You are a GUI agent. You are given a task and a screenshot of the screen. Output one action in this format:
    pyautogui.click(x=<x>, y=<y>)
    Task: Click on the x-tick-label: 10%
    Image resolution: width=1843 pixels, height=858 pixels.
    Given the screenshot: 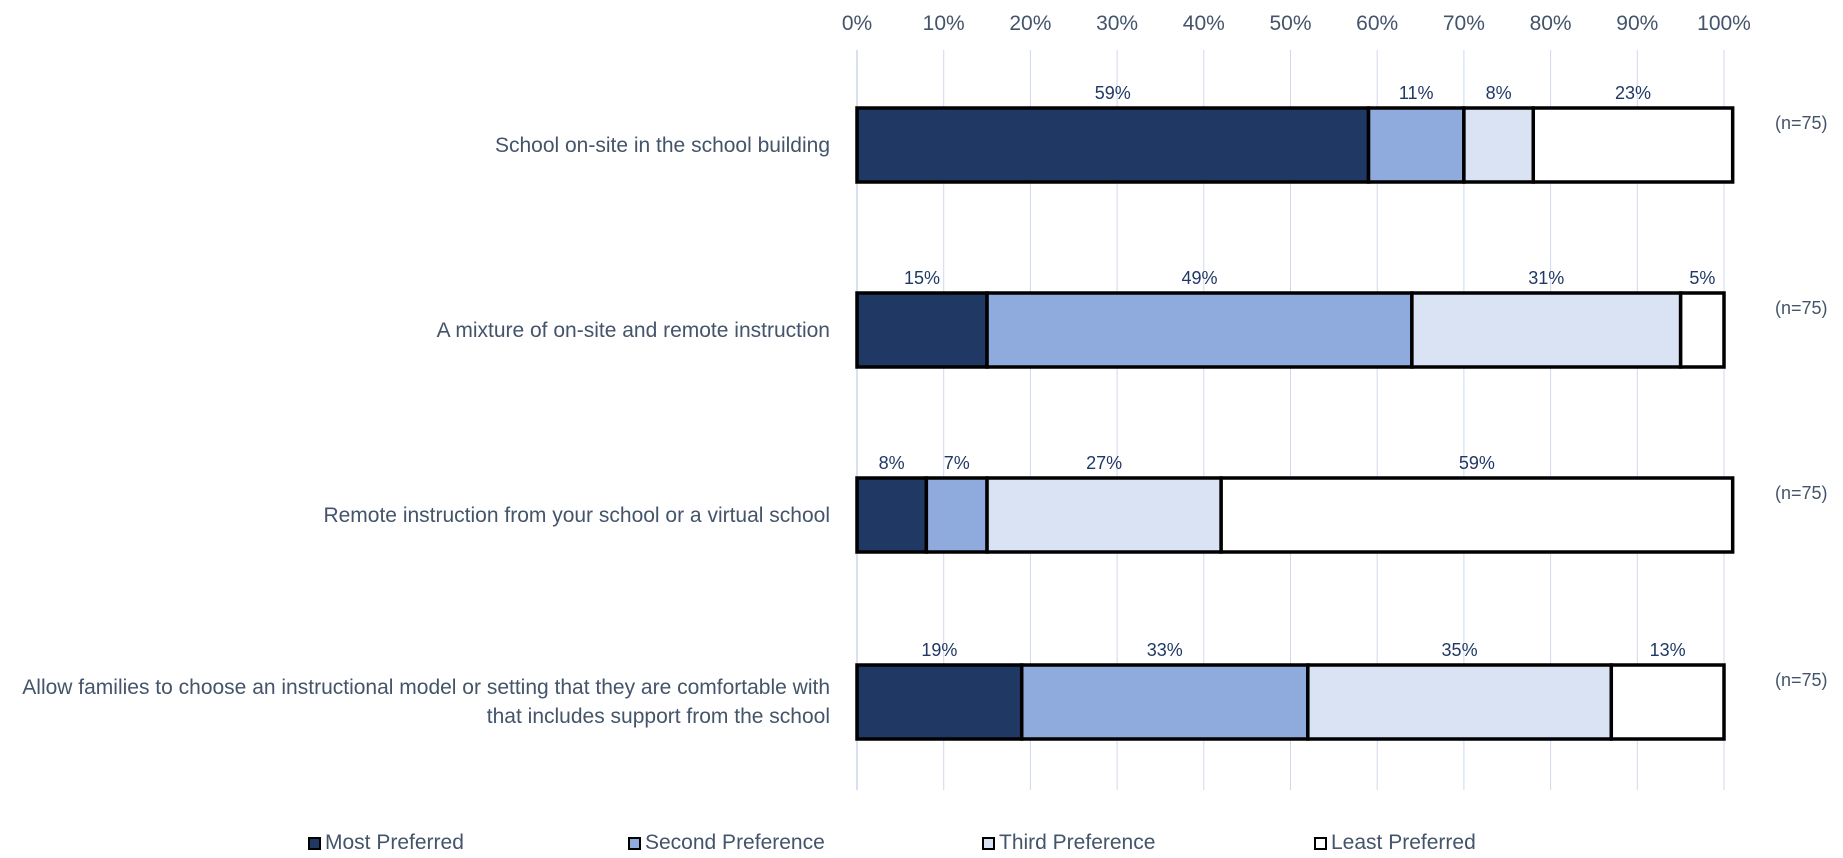 What is the action you would take?
    pyautogui.click(x=944, y=23)
    